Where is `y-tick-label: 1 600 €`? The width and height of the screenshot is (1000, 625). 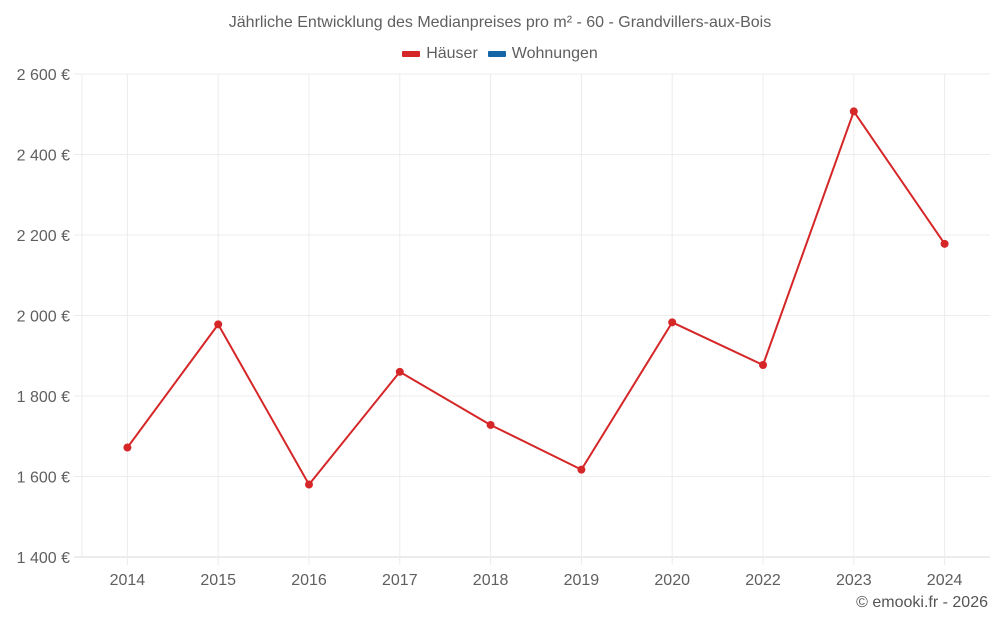
y-tick-label: 1 600 € is located at coordinates (43, 478).